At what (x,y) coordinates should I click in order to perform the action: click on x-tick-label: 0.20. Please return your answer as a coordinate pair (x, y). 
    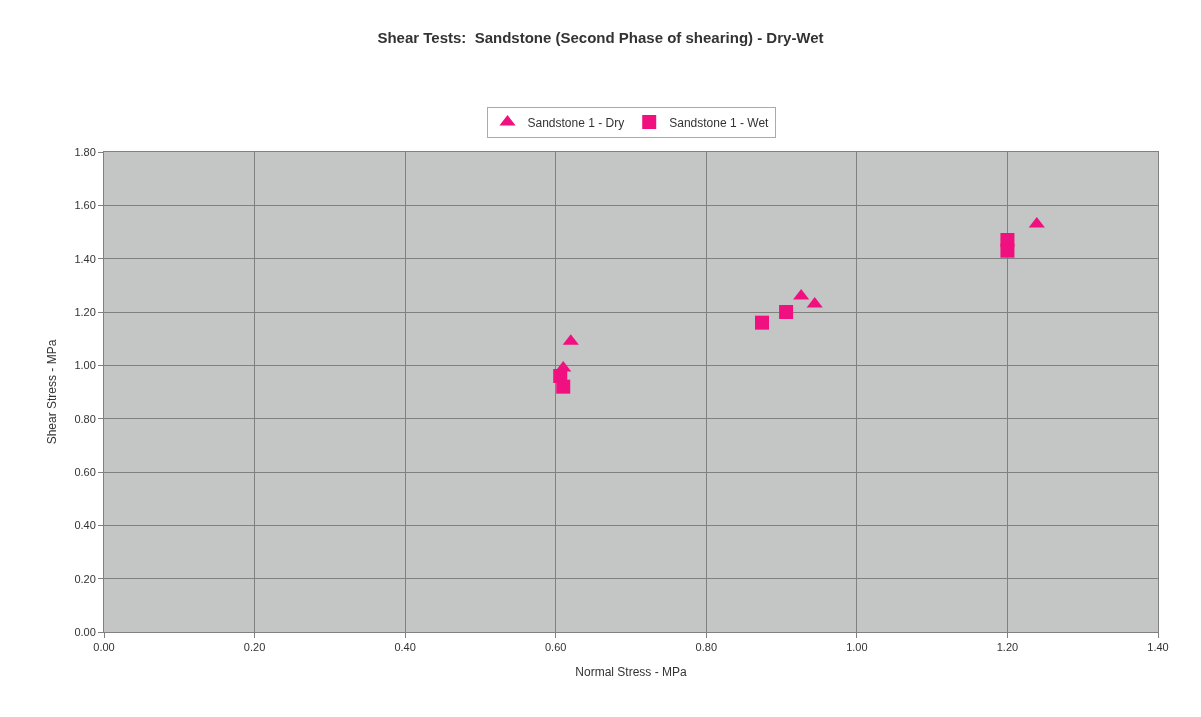
    Looking at the image, I should click on (254, 647).